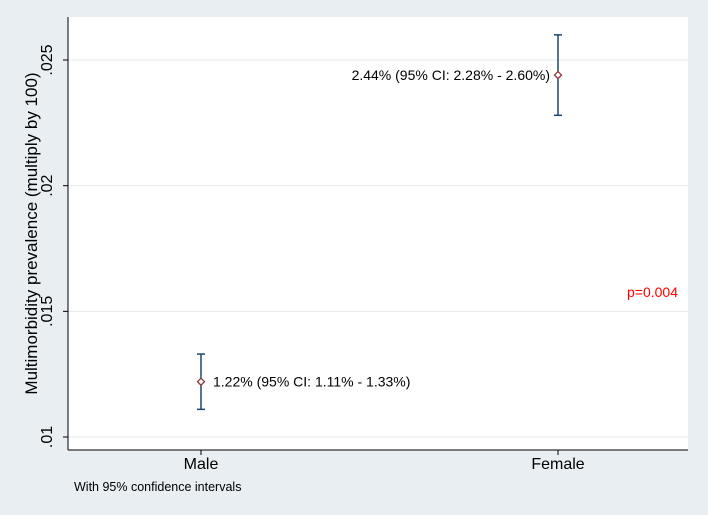  I want to click on y-tick-label: .015, so click(47, 311).